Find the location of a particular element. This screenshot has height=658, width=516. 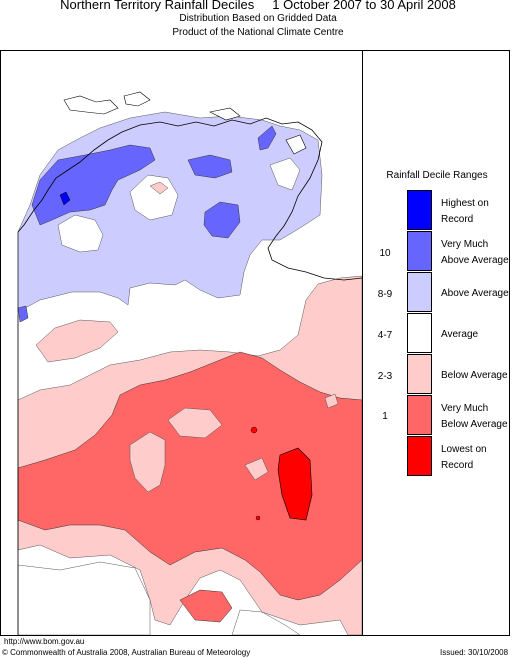

legend-label-very-much-above: Very Much Above Average is located at coordinates (475, 252).